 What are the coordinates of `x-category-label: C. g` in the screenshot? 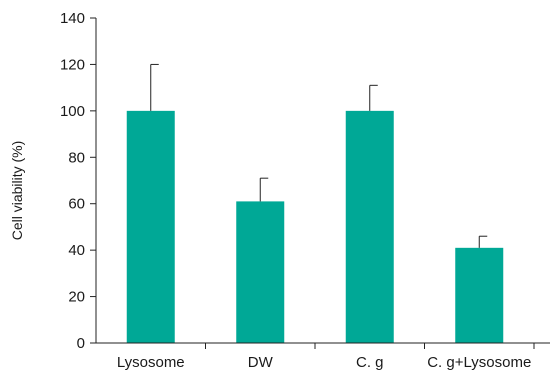 It's located at (370, 362).